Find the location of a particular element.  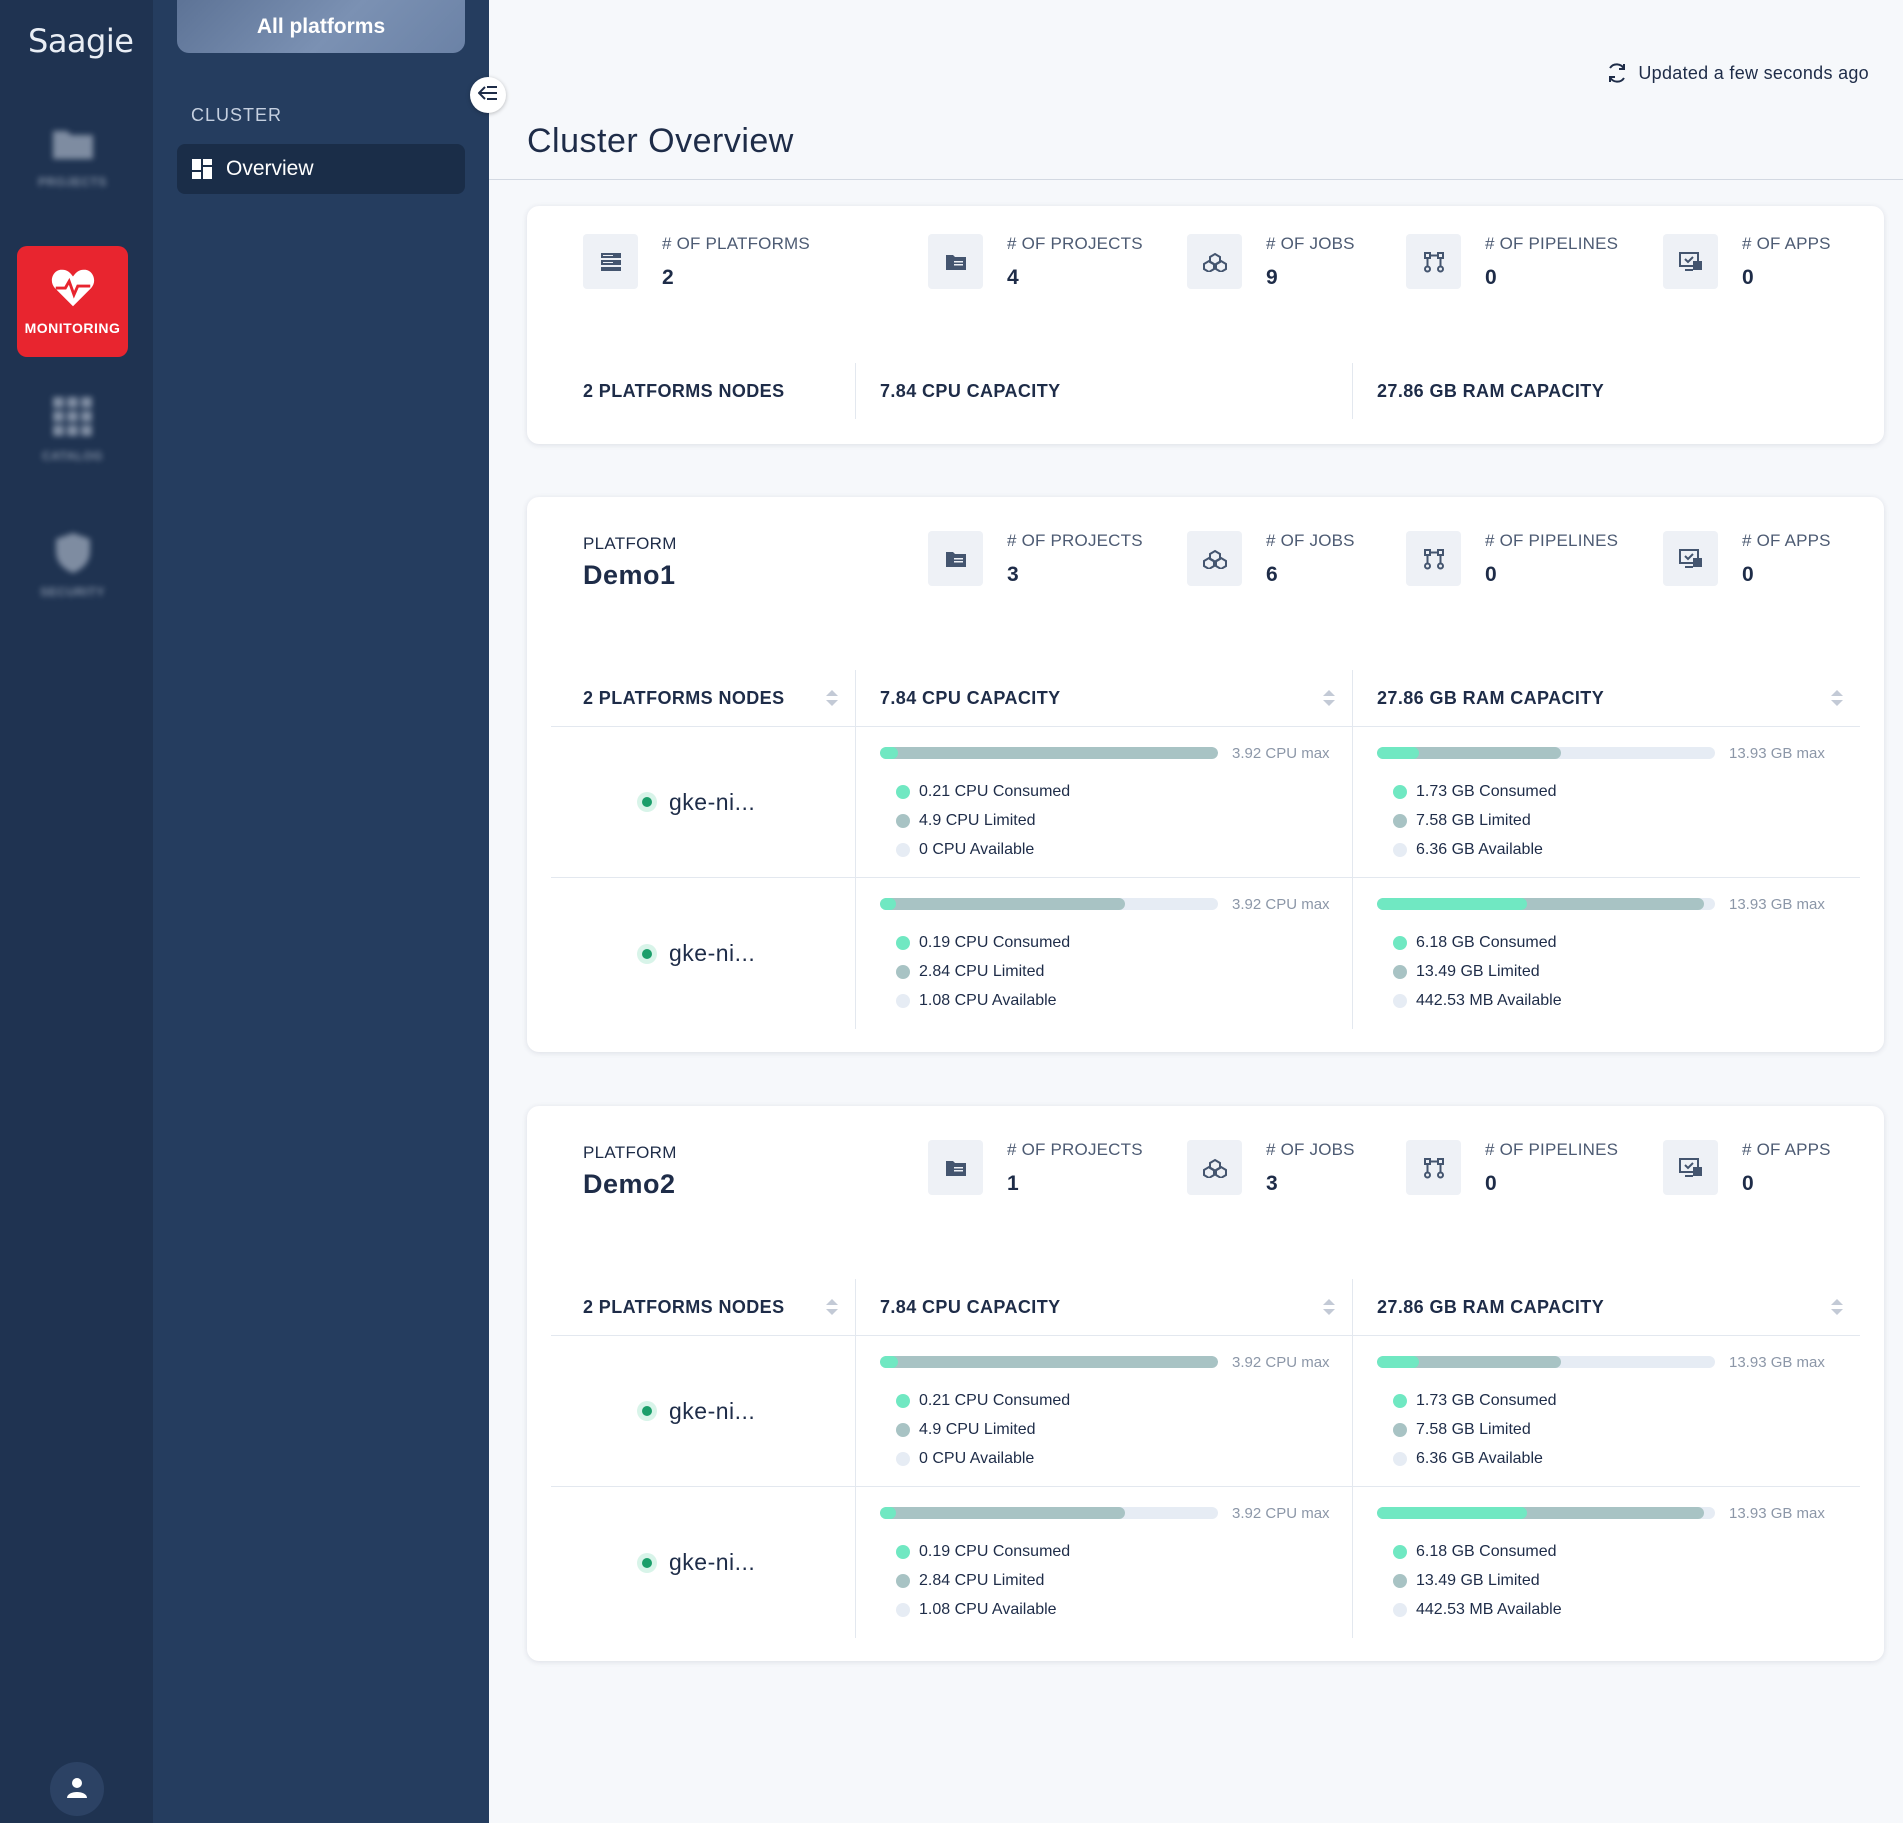

legend-available: 0 CPU Available is located at coordinates (1124, 849).